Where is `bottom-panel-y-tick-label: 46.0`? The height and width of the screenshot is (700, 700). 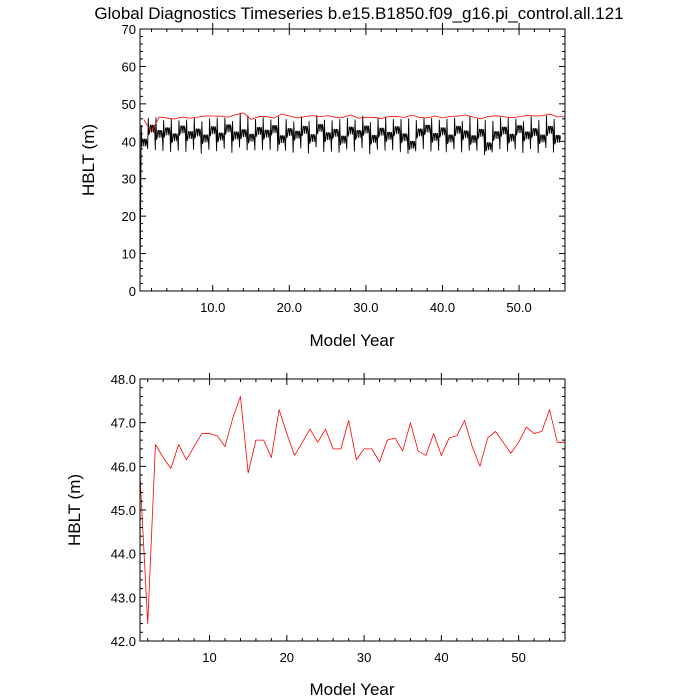
bottom-panel-y-tick-label: 46.0 is located at coordinates (123, 466).